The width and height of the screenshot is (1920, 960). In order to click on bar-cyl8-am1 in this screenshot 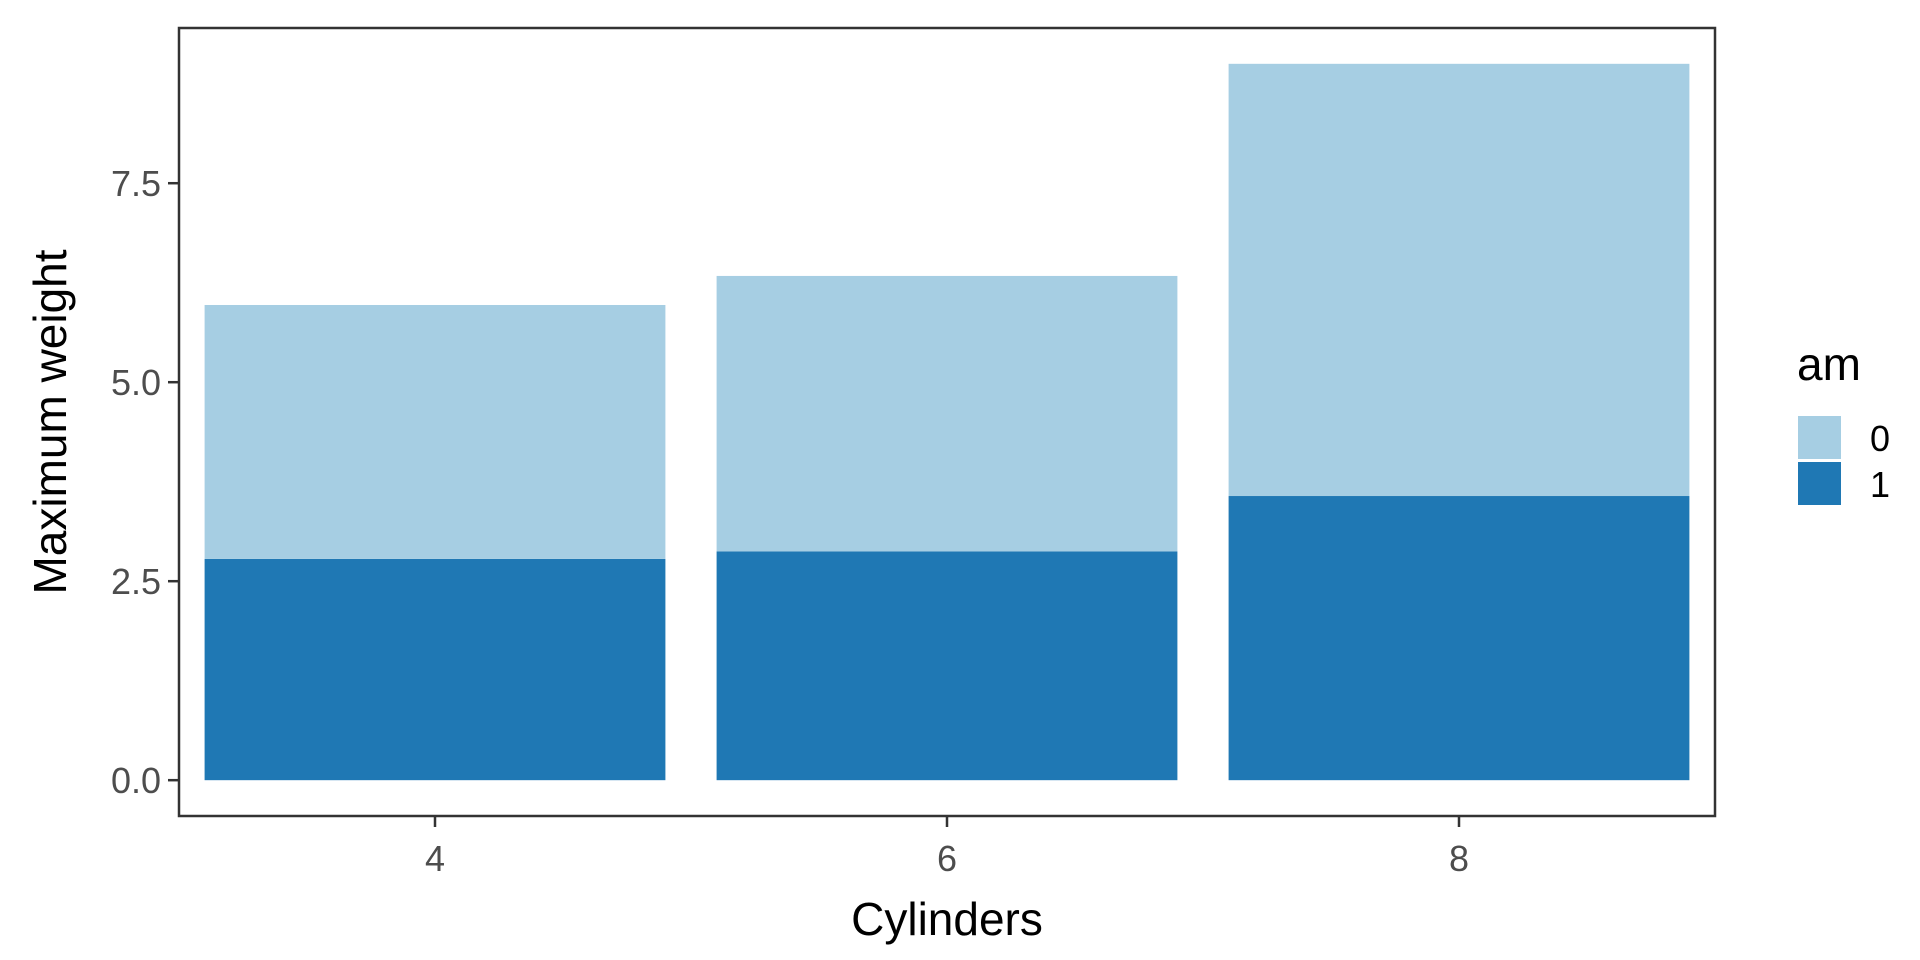, I will do `click(1459, 638)`.